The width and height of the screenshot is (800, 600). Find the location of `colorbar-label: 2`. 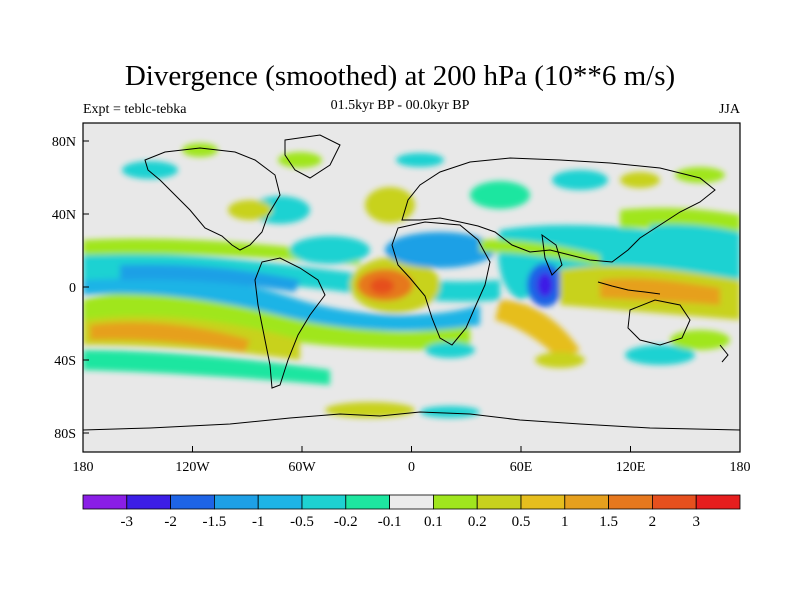

colorbar-label: 2 is located at coordinates (653, 522).